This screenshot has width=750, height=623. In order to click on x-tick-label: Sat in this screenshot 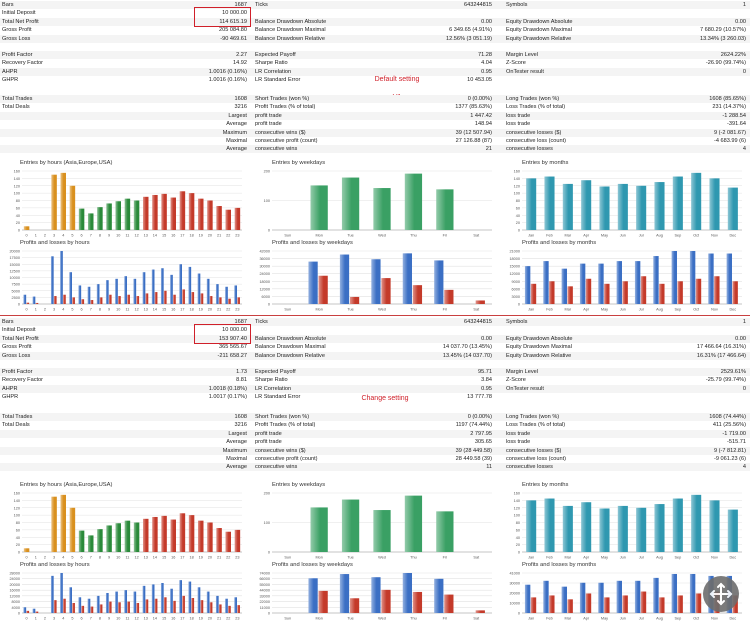, I will do `click(476, 236)`.